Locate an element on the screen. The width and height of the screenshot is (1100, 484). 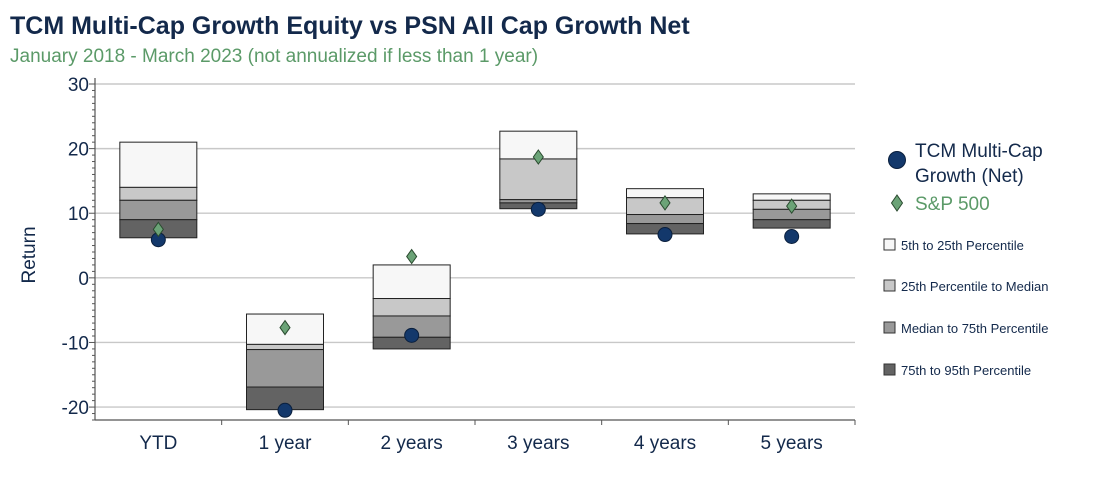
y-tick-label: 30 is located at coordinates (78, 85).